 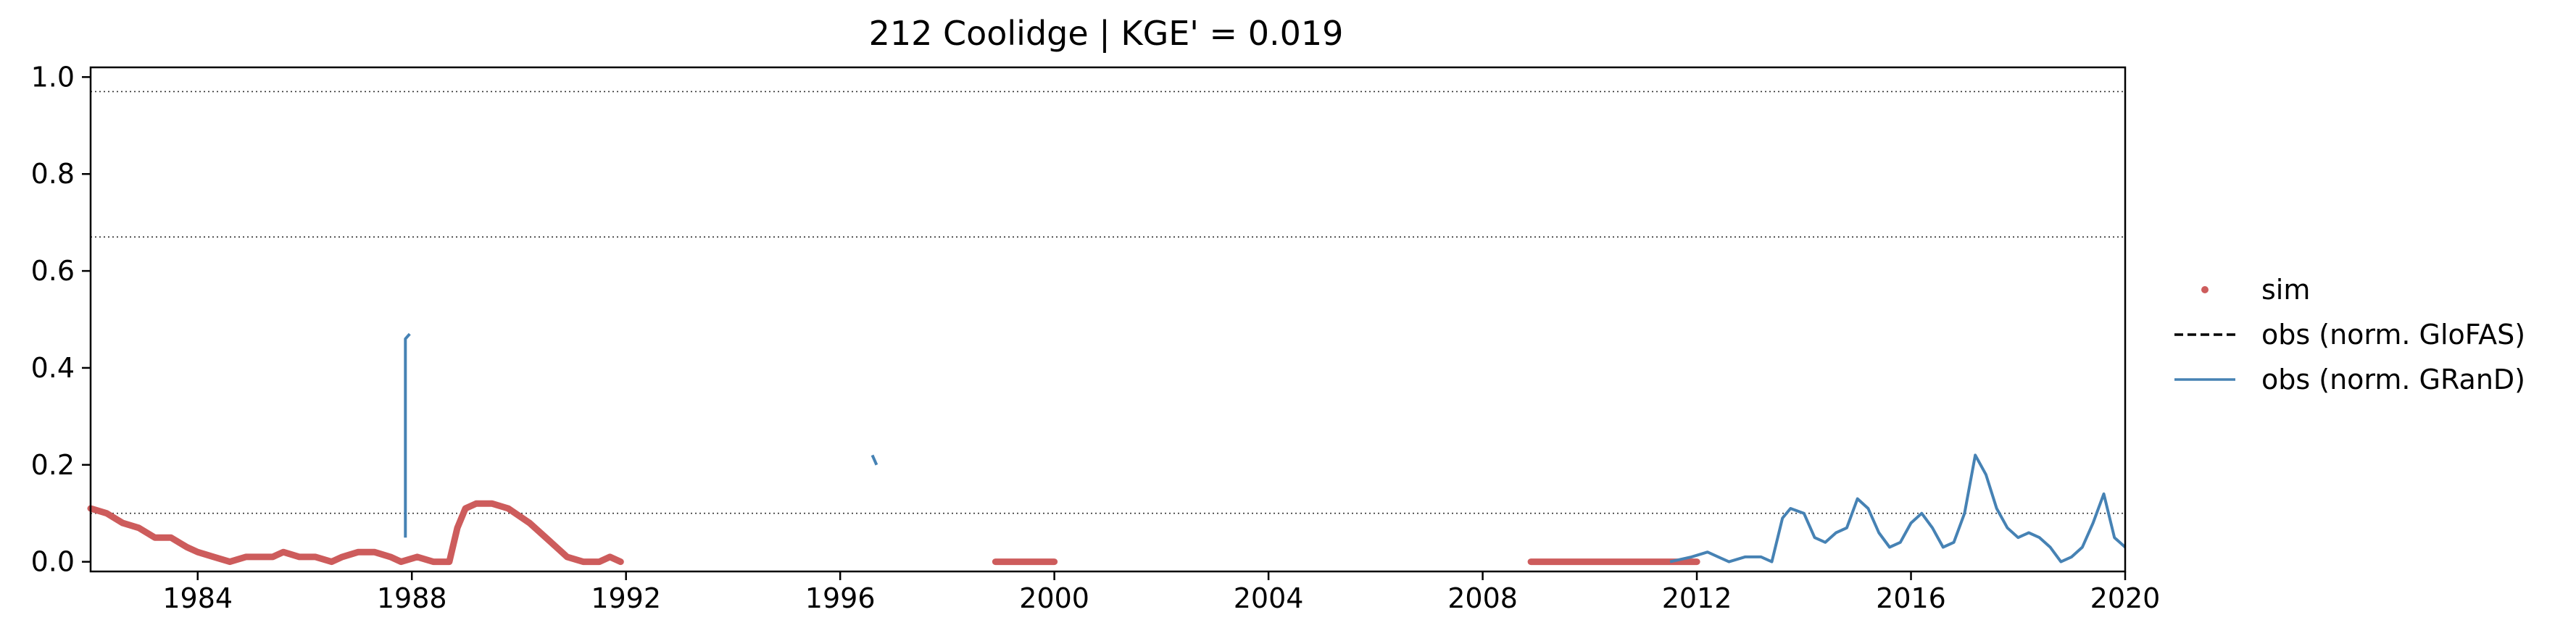 What do you see at coordinates (2125, 598) in the screenshot?
I see `x-tick-label: 2020` at bounding box center [2125, 598].